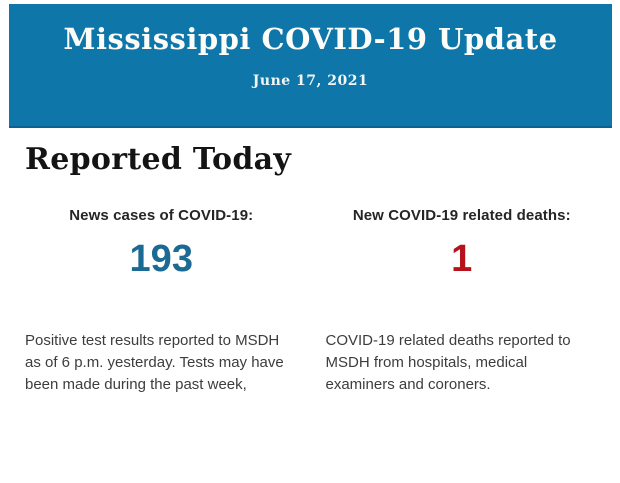 The height and width of the screenshot is (483, 620). I want to click on page-title: Mississippi COVID-19 Update, so click(310, 39).